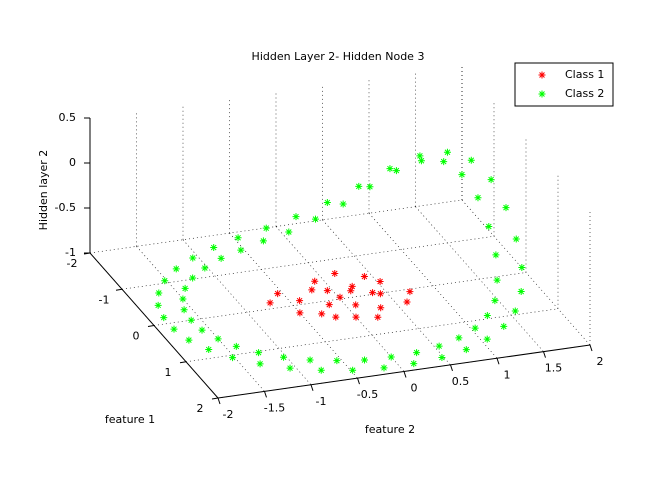  Describe the element at coordinates (136, 336) in the screenshot. I see `x-tick-label: 0` at that location.